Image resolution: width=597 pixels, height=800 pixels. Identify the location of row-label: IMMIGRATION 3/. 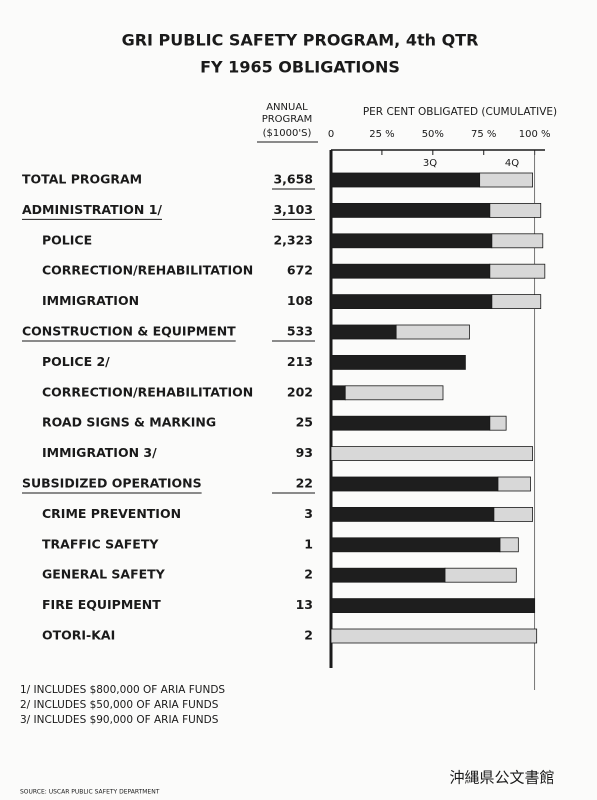
(99, 452).